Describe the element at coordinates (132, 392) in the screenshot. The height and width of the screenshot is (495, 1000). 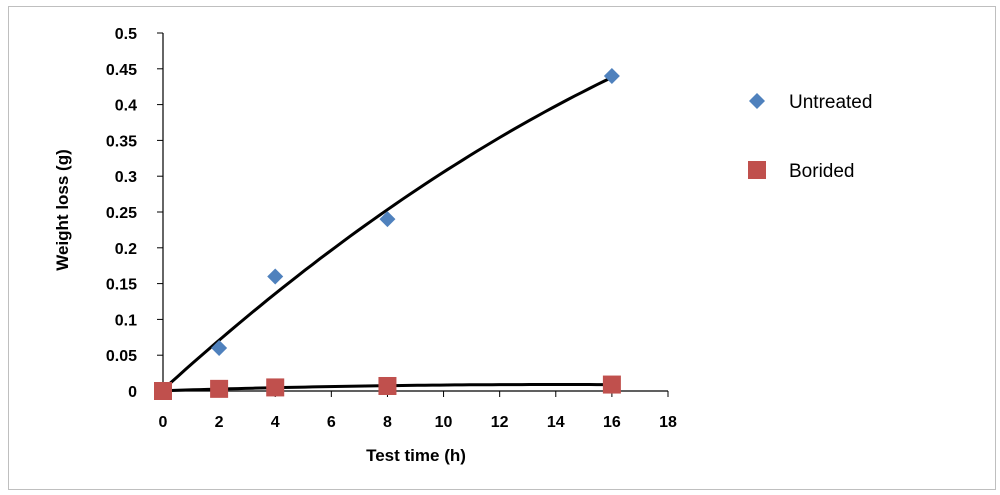
I see `y-tick-label: 0` at that location.